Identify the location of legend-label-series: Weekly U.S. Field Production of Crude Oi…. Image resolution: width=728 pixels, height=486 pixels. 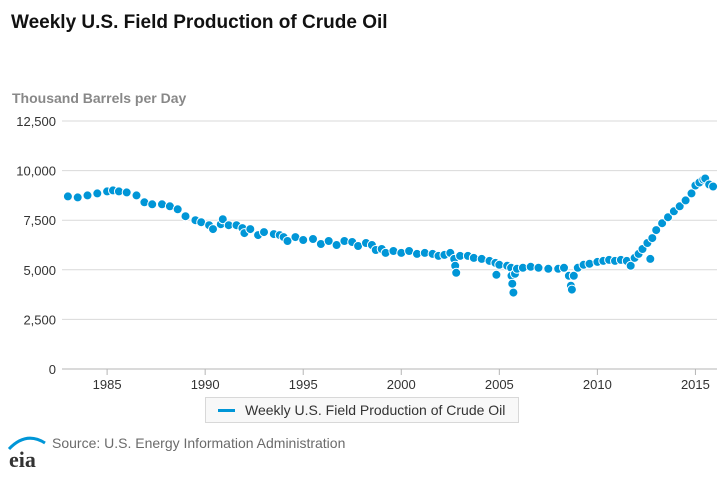
(375, 410).